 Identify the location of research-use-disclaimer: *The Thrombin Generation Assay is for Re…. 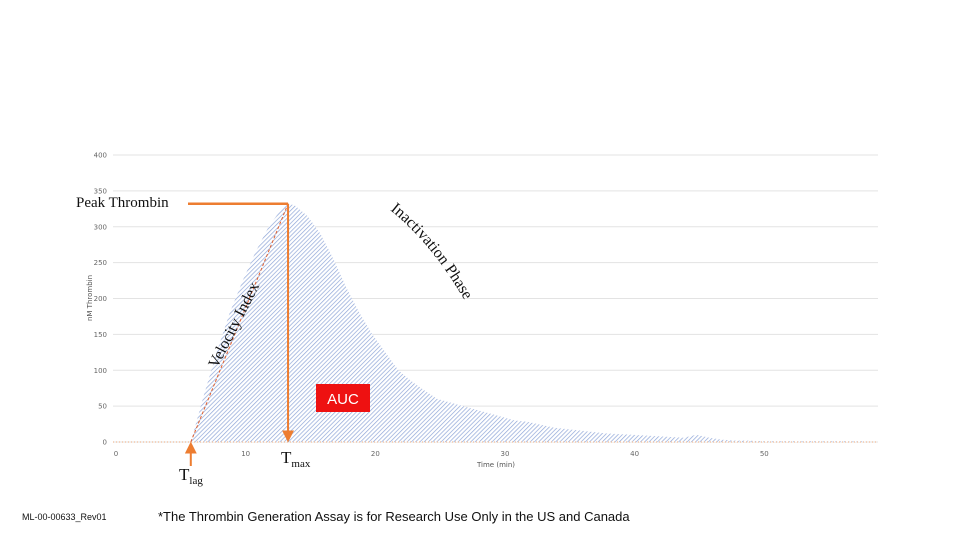
(394, 516).